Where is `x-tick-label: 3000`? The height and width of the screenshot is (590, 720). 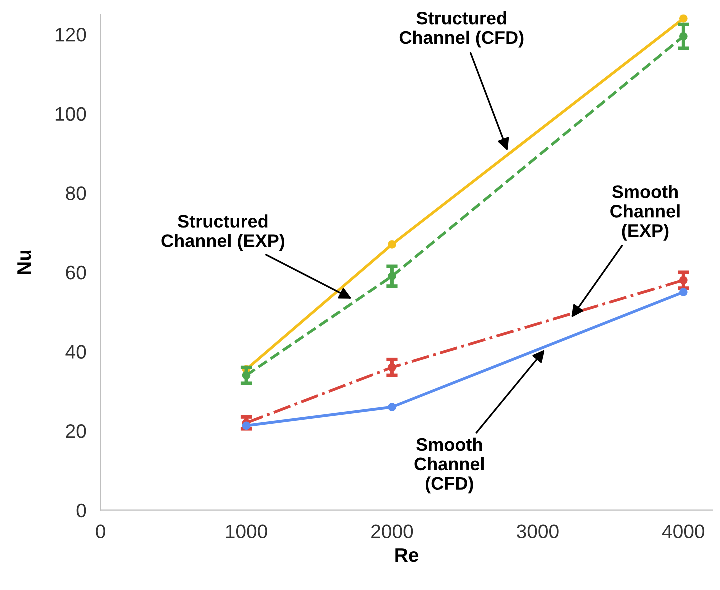
x-tick-label: 3000 is located at coordinates (538, 531).